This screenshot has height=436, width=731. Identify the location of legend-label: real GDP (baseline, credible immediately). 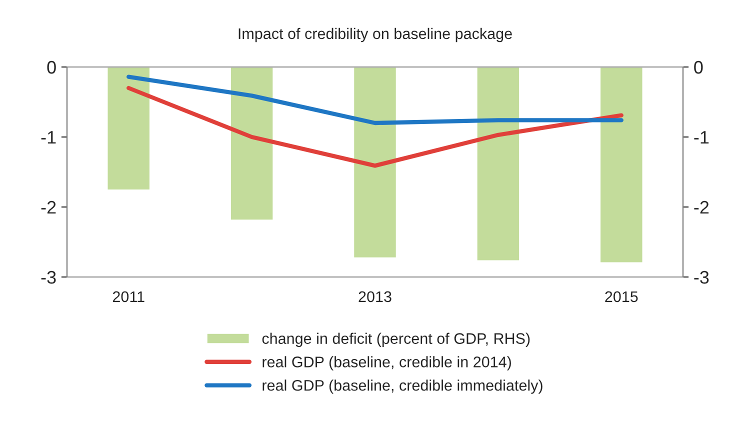
(402, 387).